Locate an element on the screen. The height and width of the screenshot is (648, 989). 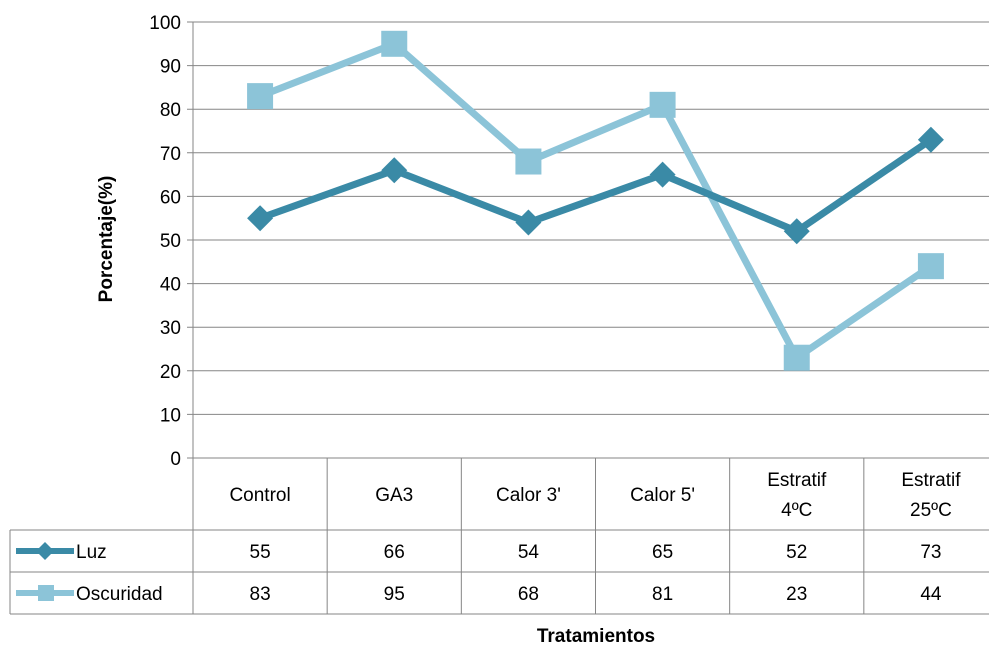
table-cell-value: 83 is located at coordinates (260, 594).